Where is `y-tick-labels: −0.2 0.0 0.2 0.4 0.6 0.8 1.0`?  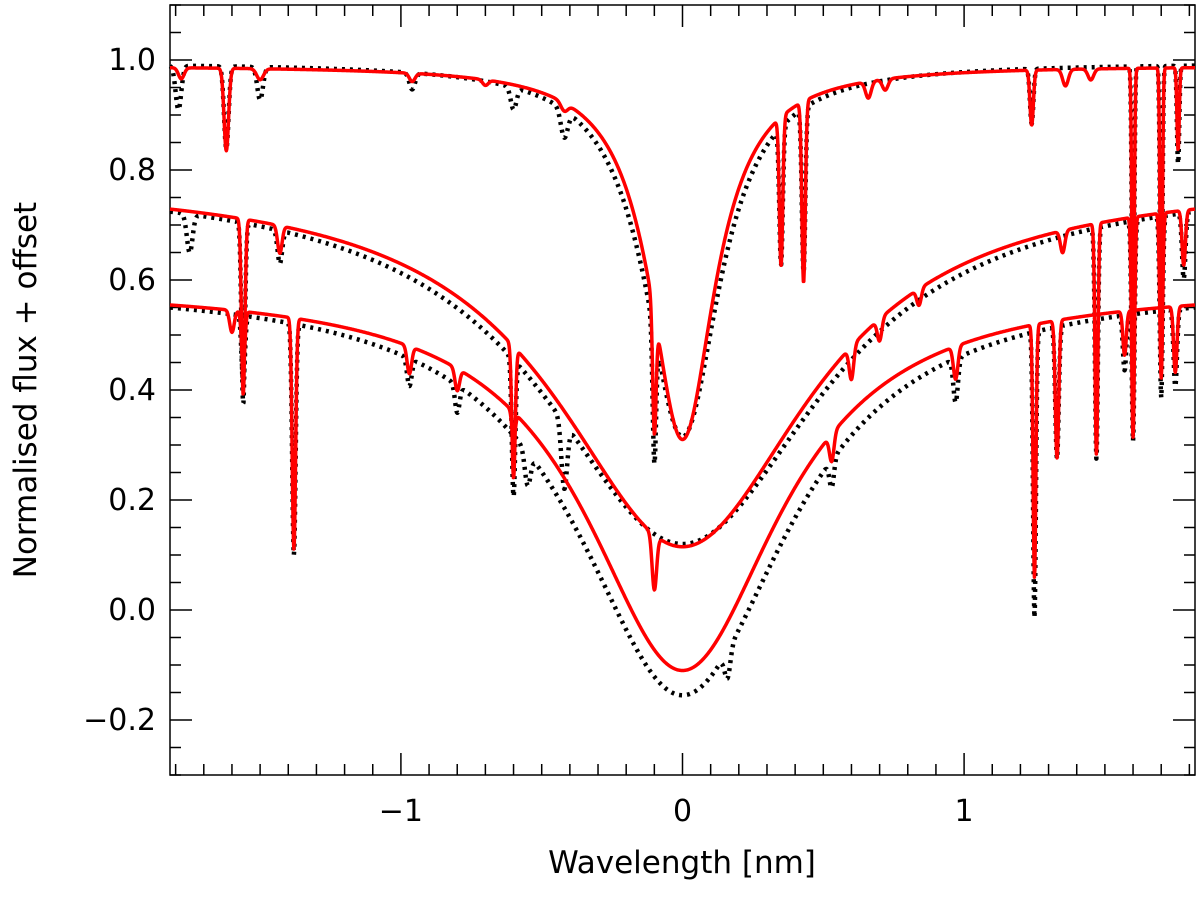
y-tick-labels: −0.2 0.0 0.2 0.4 0.6 0.8 1.0 is located at coordinates (119, 390).